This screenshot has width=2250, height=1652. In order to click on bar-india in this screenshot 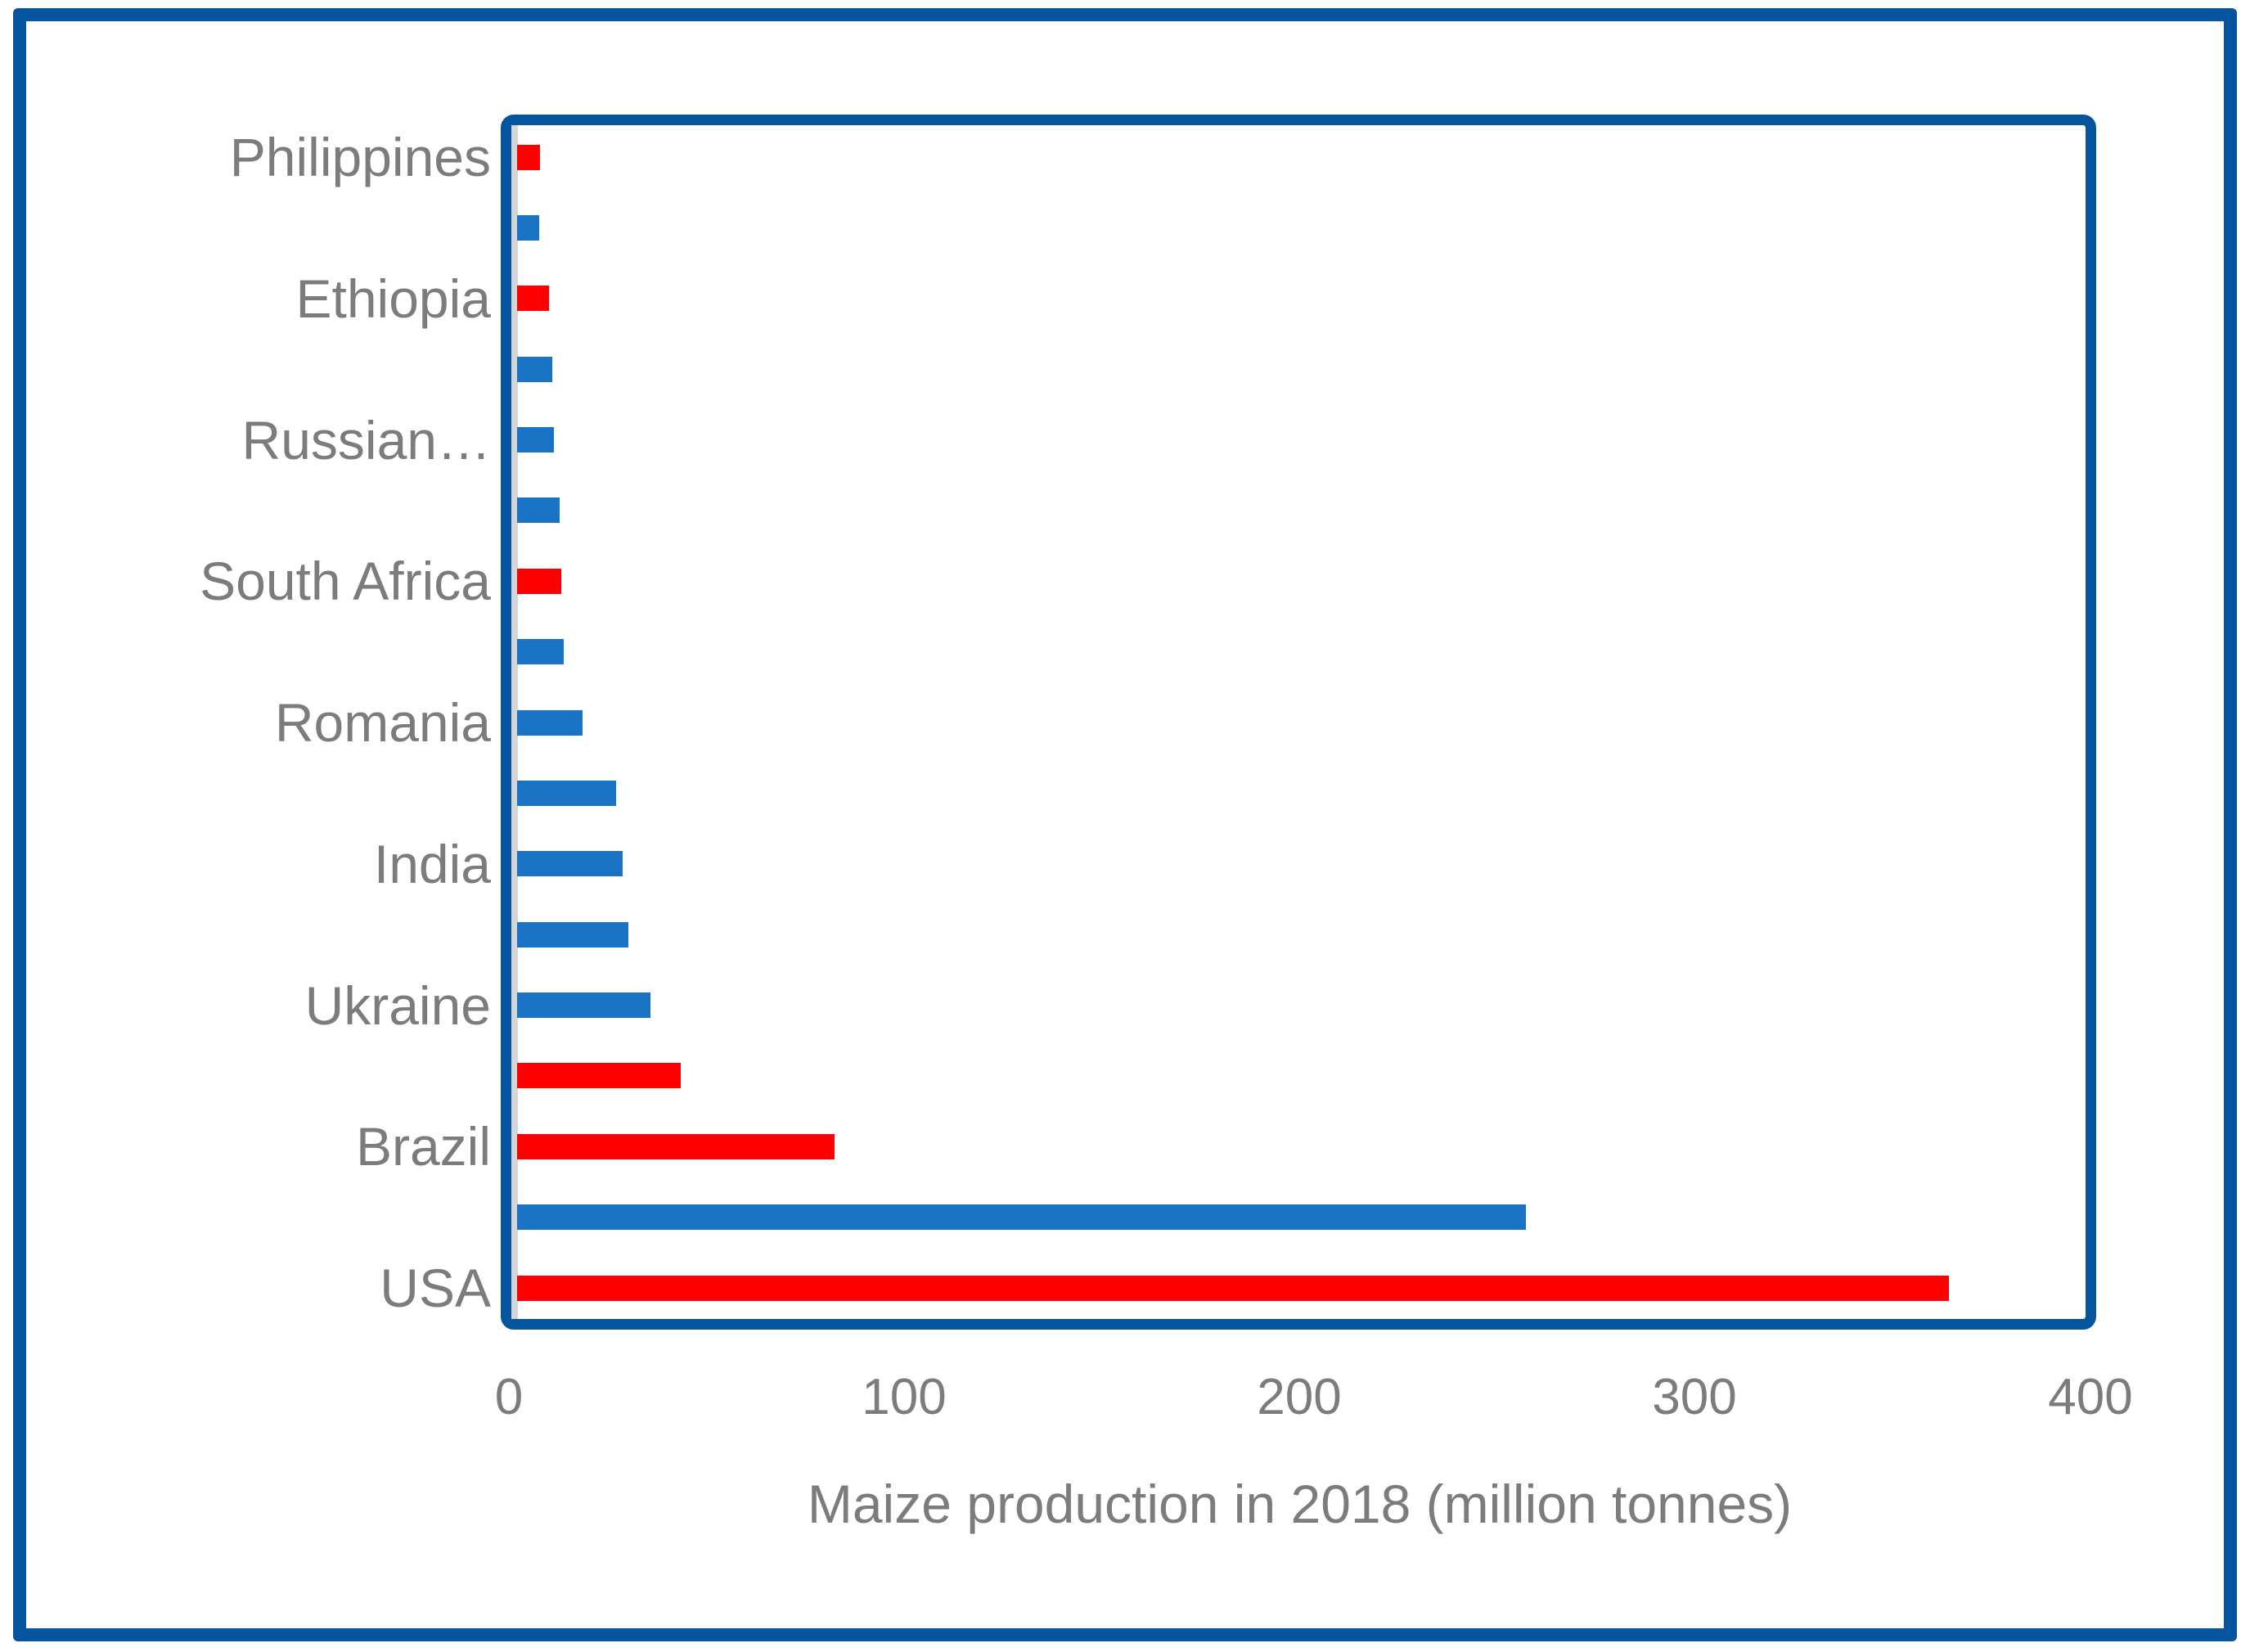, I will do `click(570, 863)`.